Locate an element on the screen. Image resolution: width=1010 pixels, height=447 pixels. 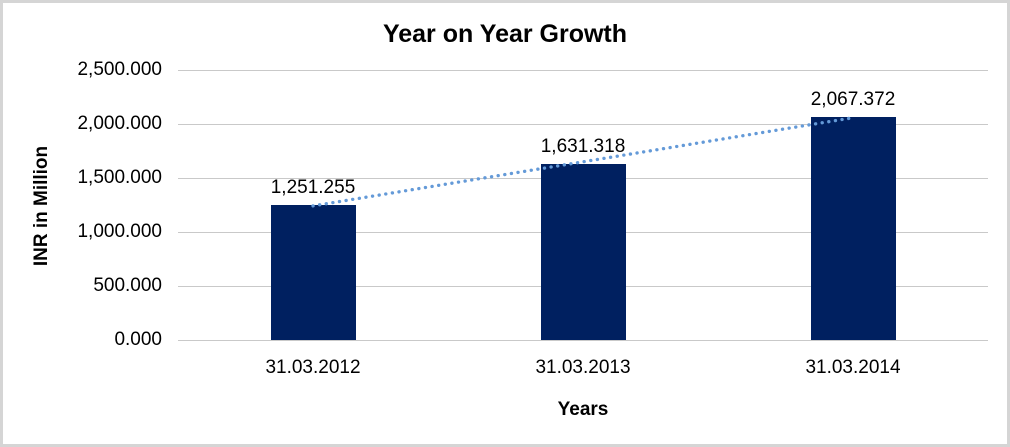
y-tick-label: 1,000.000 is located at coordinates (119, 231).